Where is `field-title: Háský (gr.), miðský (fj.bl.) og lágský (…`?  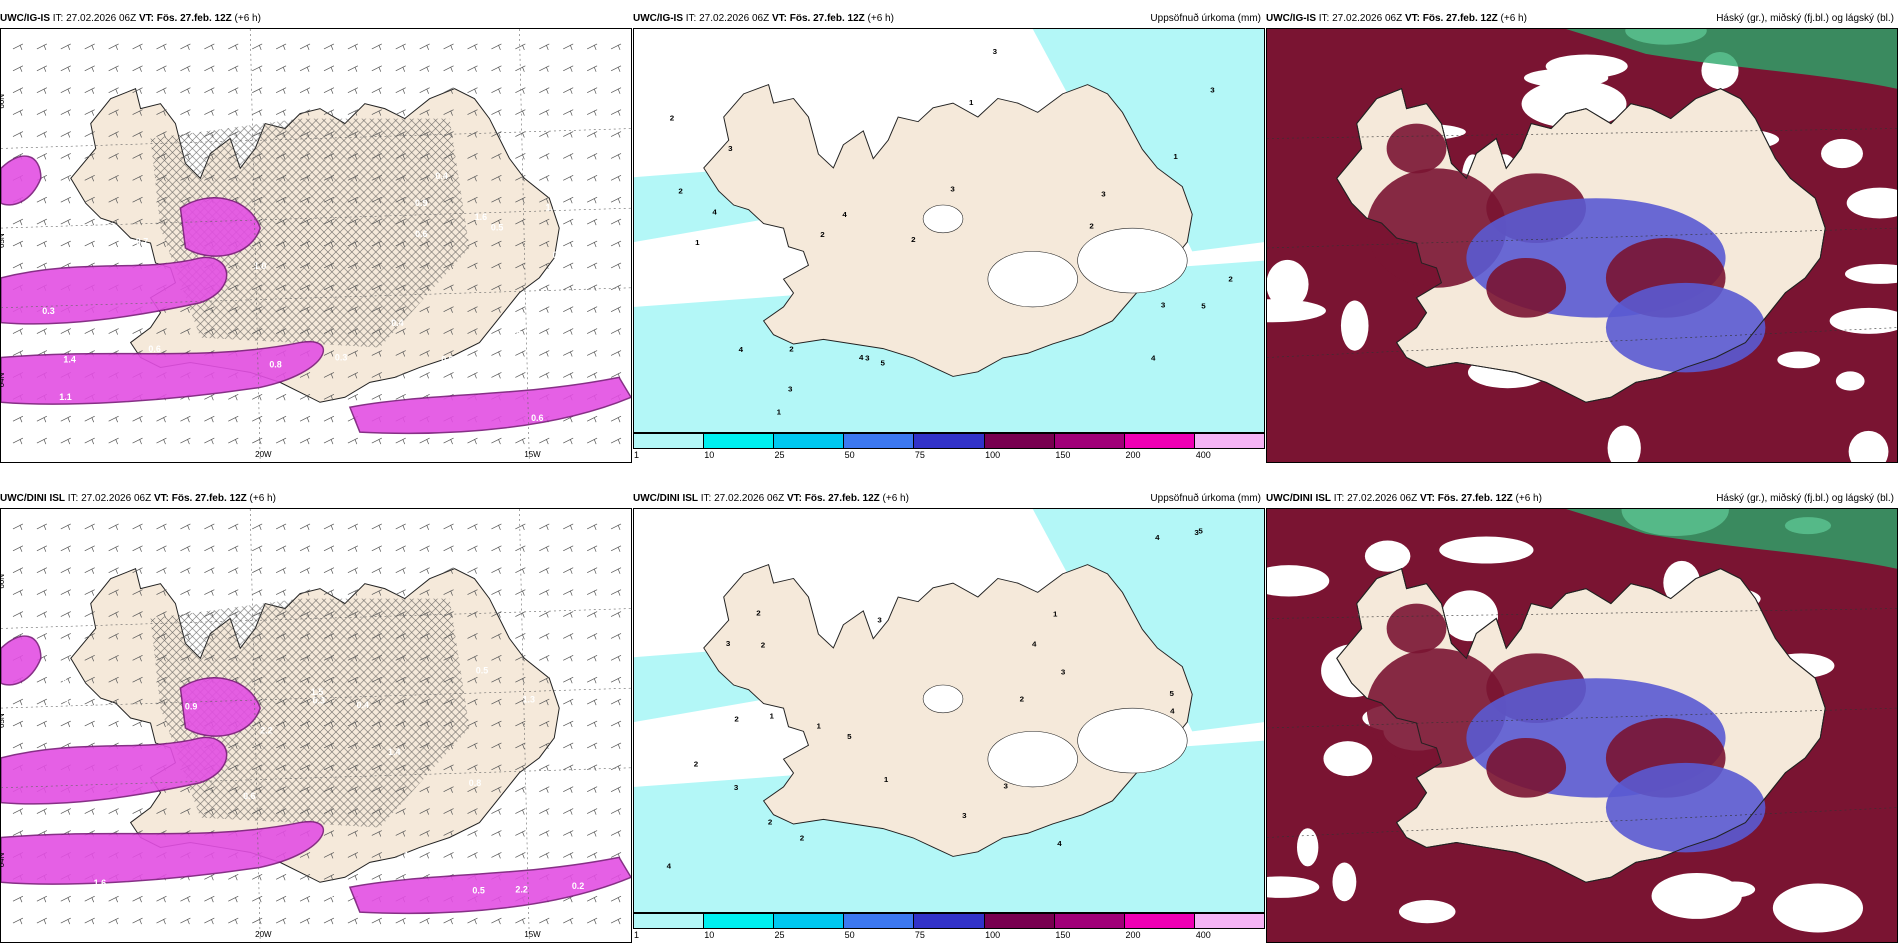 field-title: Háský (gr.), miðský (fj.bl.) og lágský (… is located at coordinates (1805, 498).